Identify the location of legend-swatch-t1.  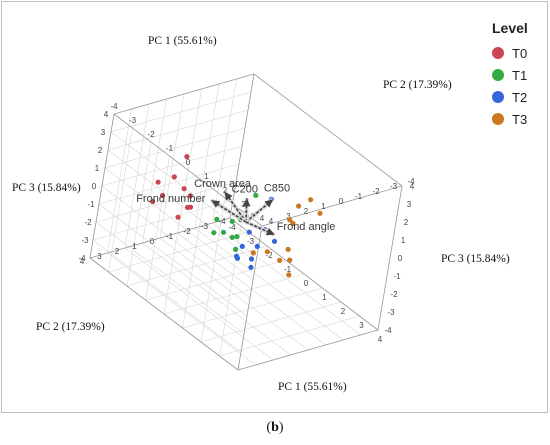
(498, 75).